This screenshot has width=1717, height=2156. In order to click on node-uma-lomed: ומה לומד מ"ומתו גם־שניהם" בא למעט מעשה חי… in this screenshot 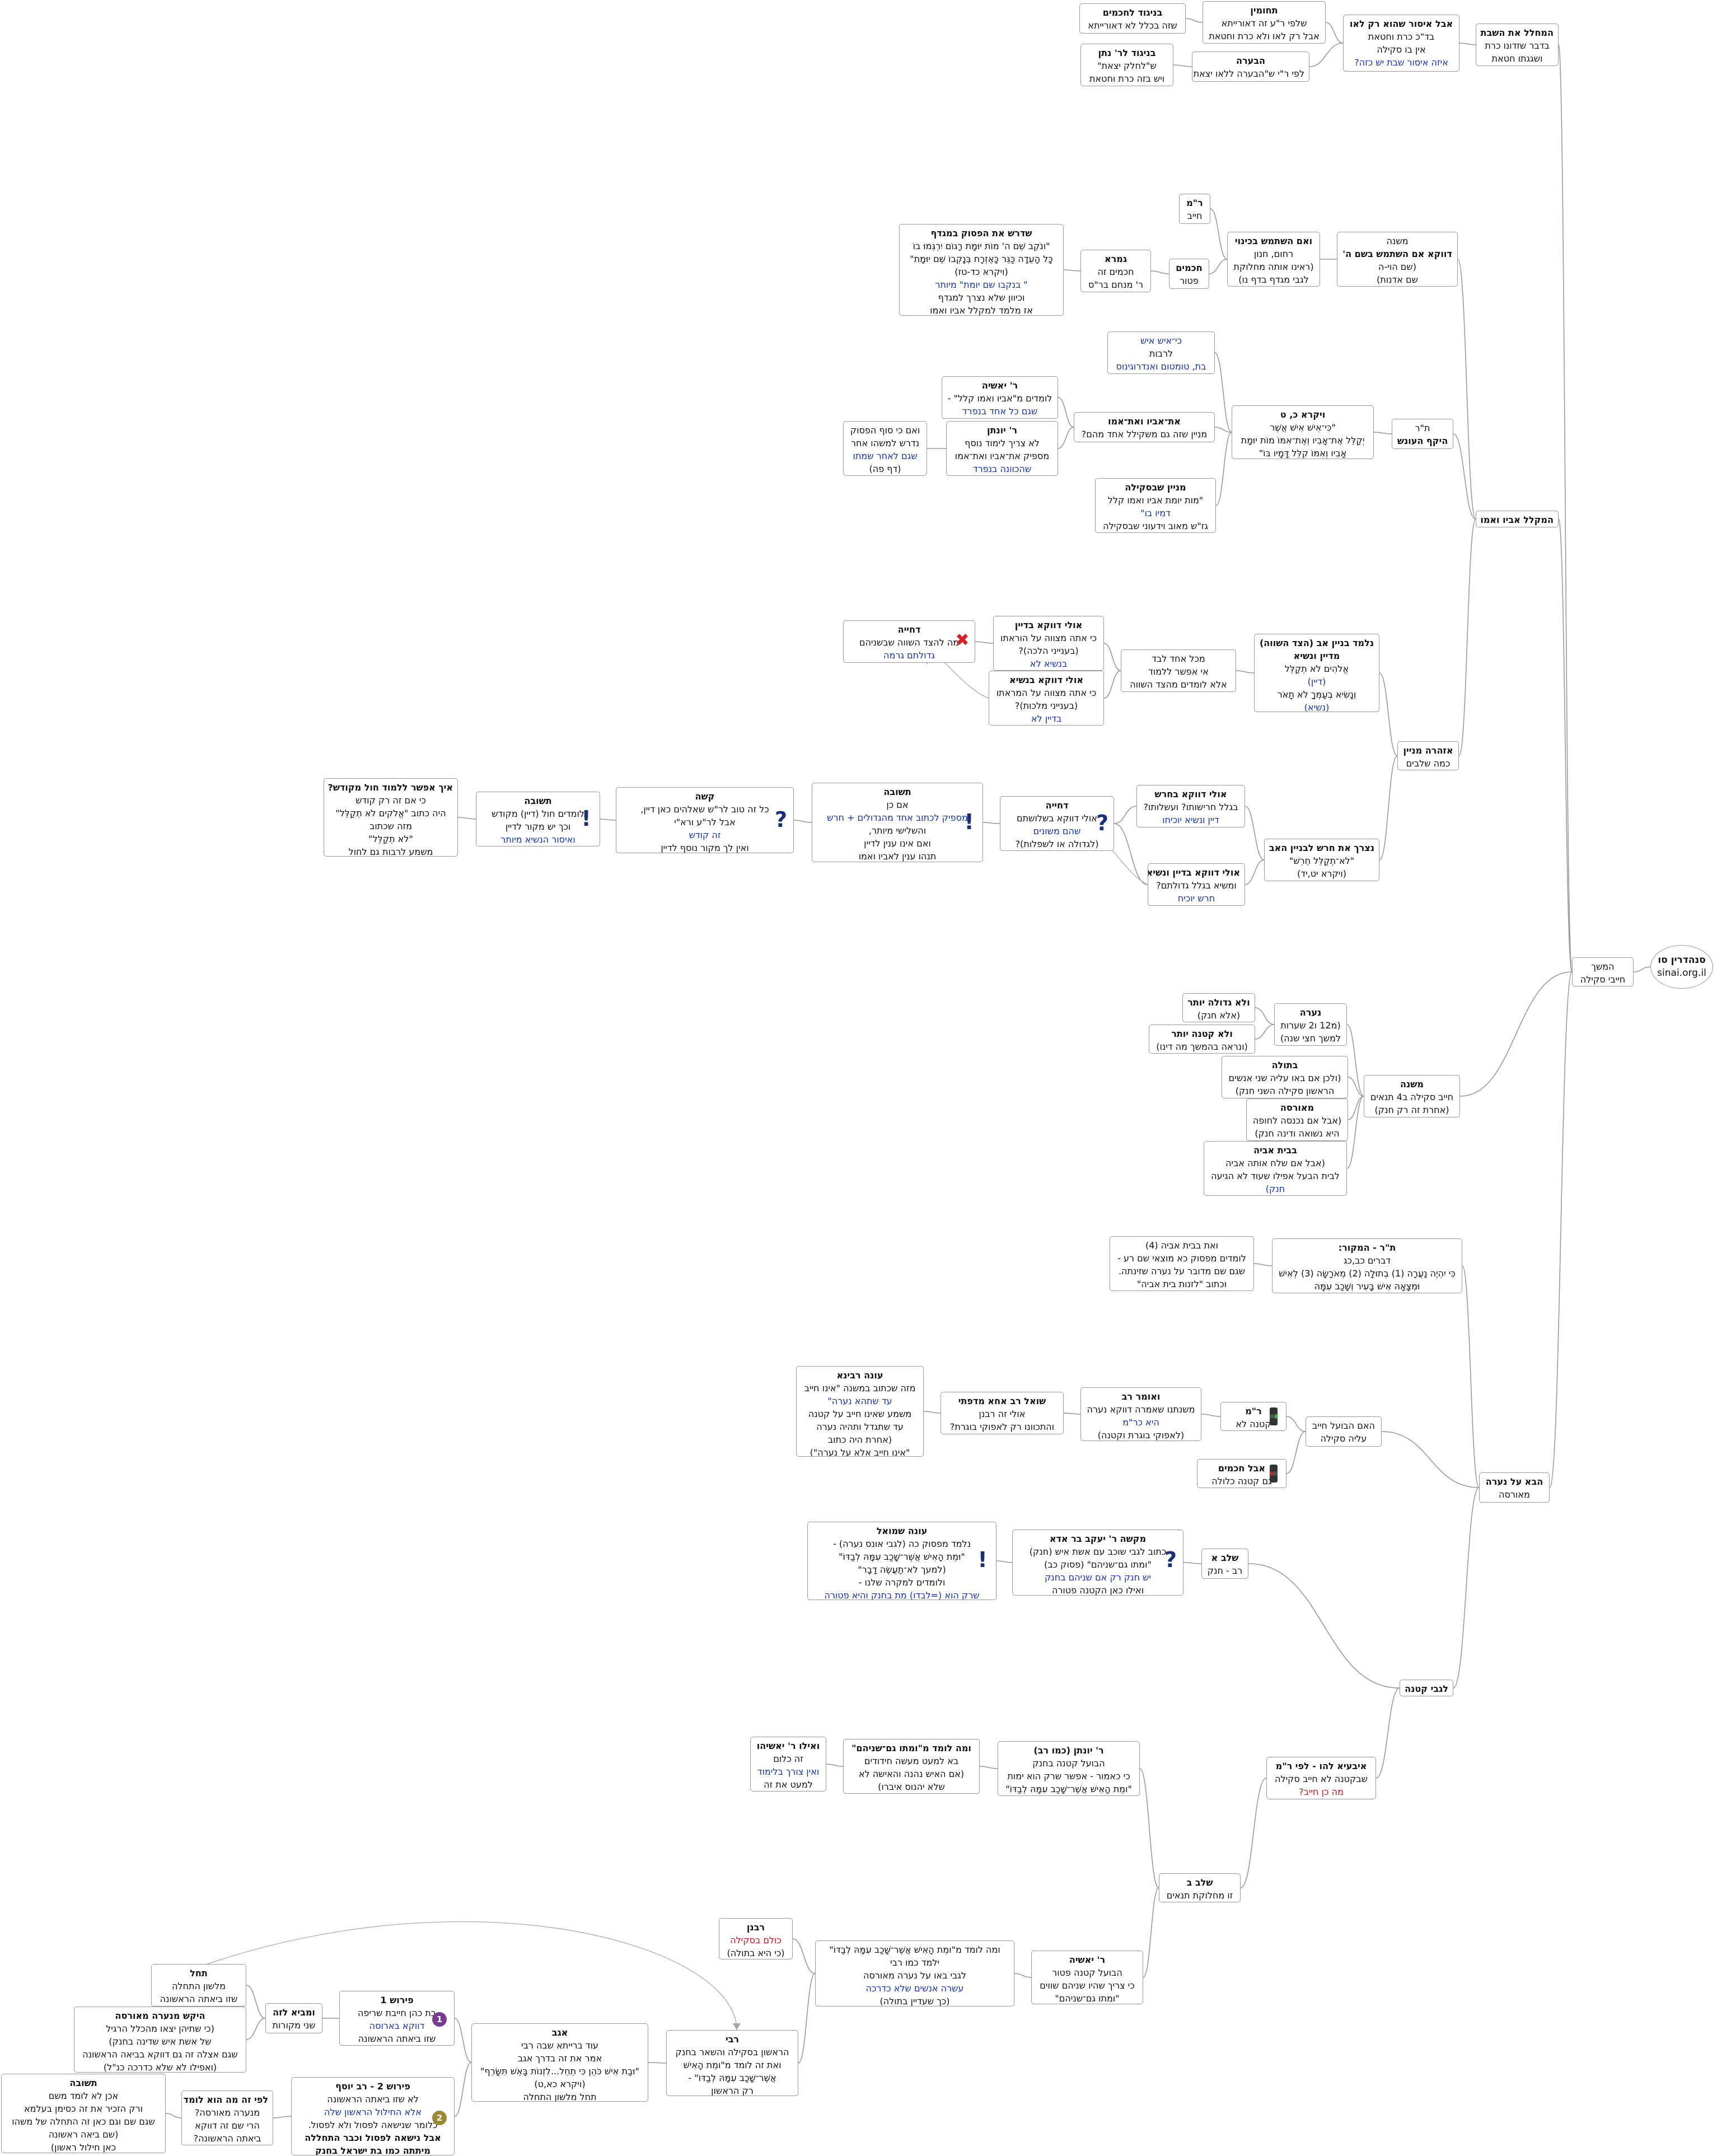, I will do `click(911, 1767)`.